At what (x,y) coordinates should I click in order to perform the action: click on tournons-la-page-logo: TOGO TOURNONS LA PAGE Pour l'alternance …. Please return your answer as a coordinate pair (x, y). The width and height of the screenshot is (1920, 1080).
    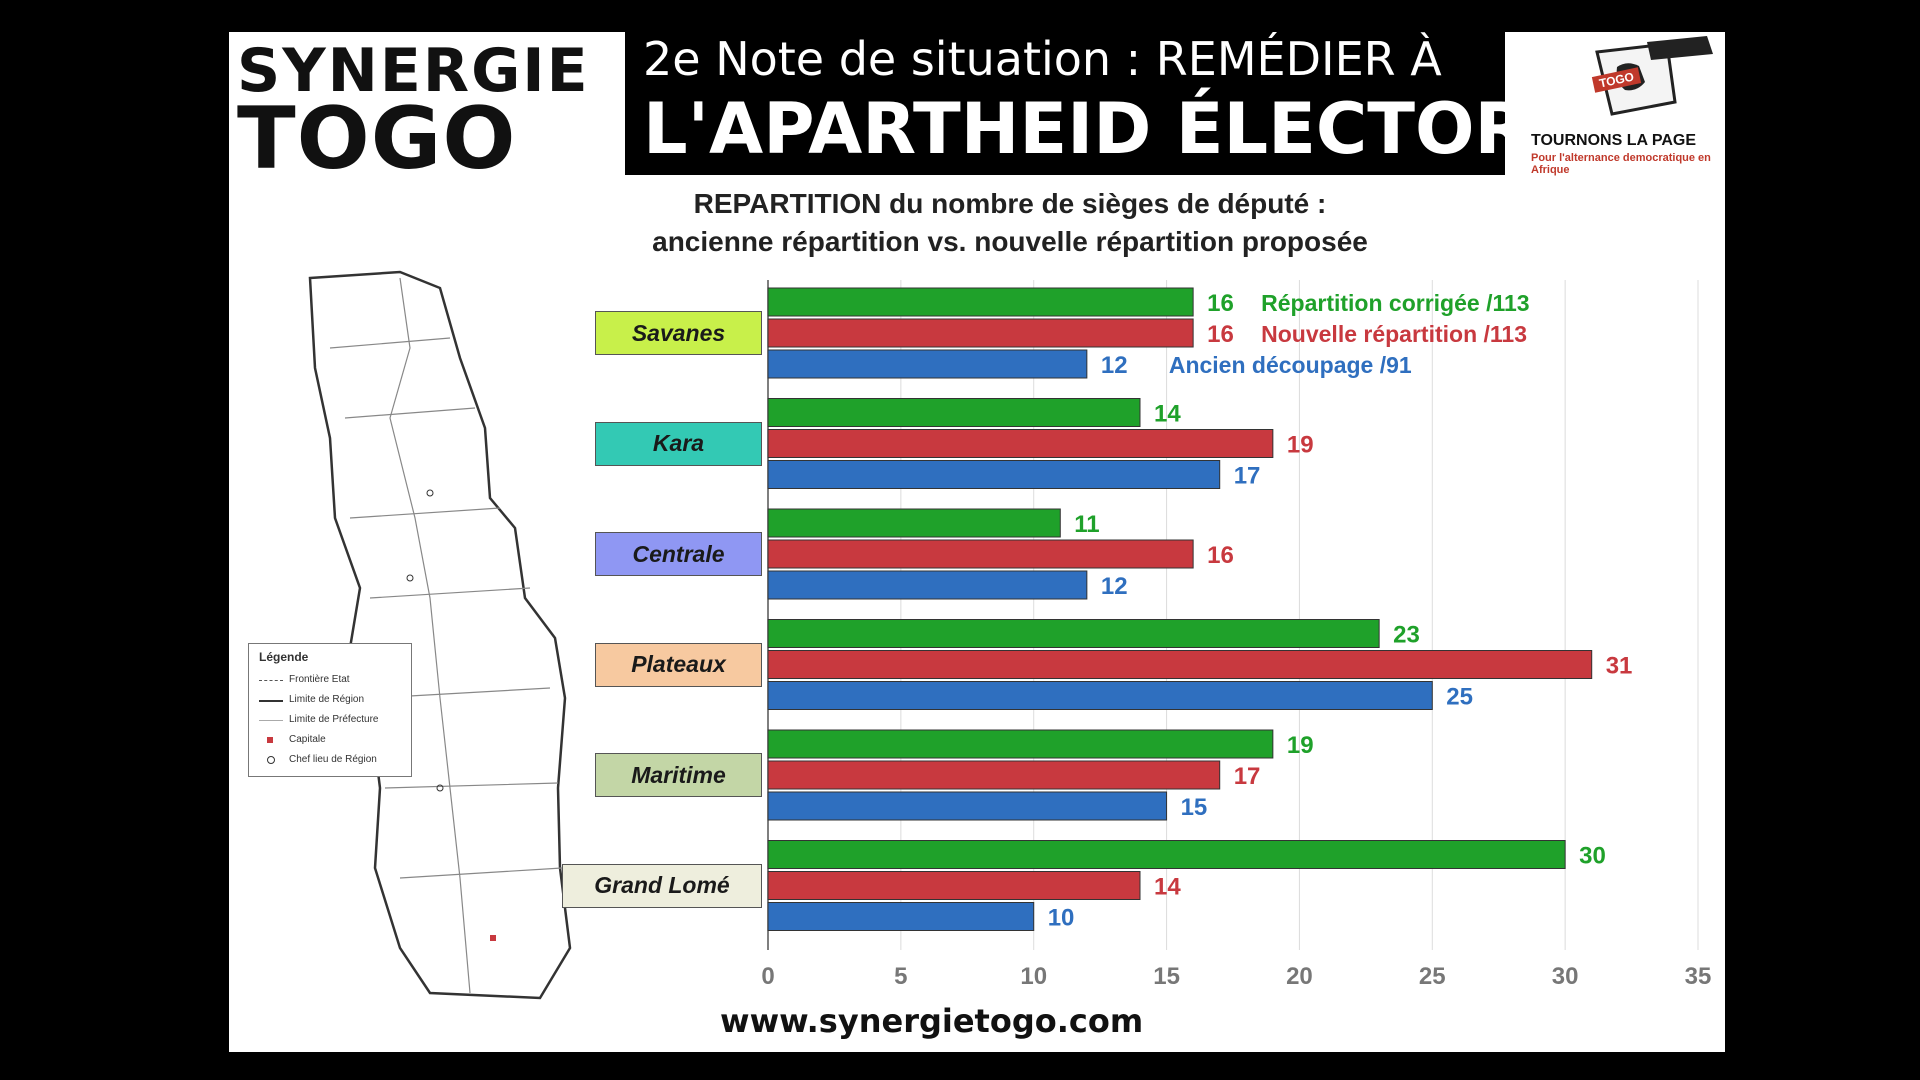
    Looking at the image, I should click on (1621, 104).